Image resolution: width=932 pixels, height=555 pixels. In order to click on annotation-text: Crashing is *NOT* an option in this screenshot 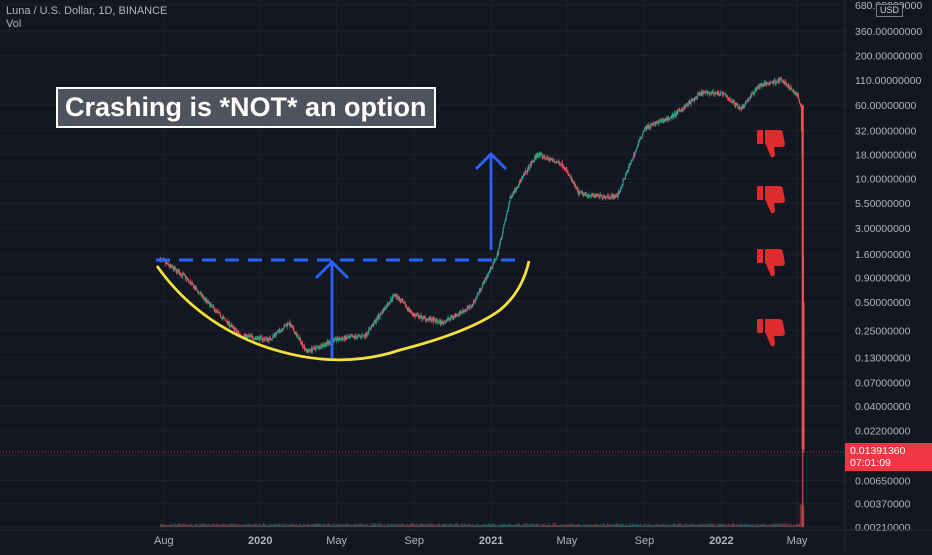, I will do `click(246, 107)`.